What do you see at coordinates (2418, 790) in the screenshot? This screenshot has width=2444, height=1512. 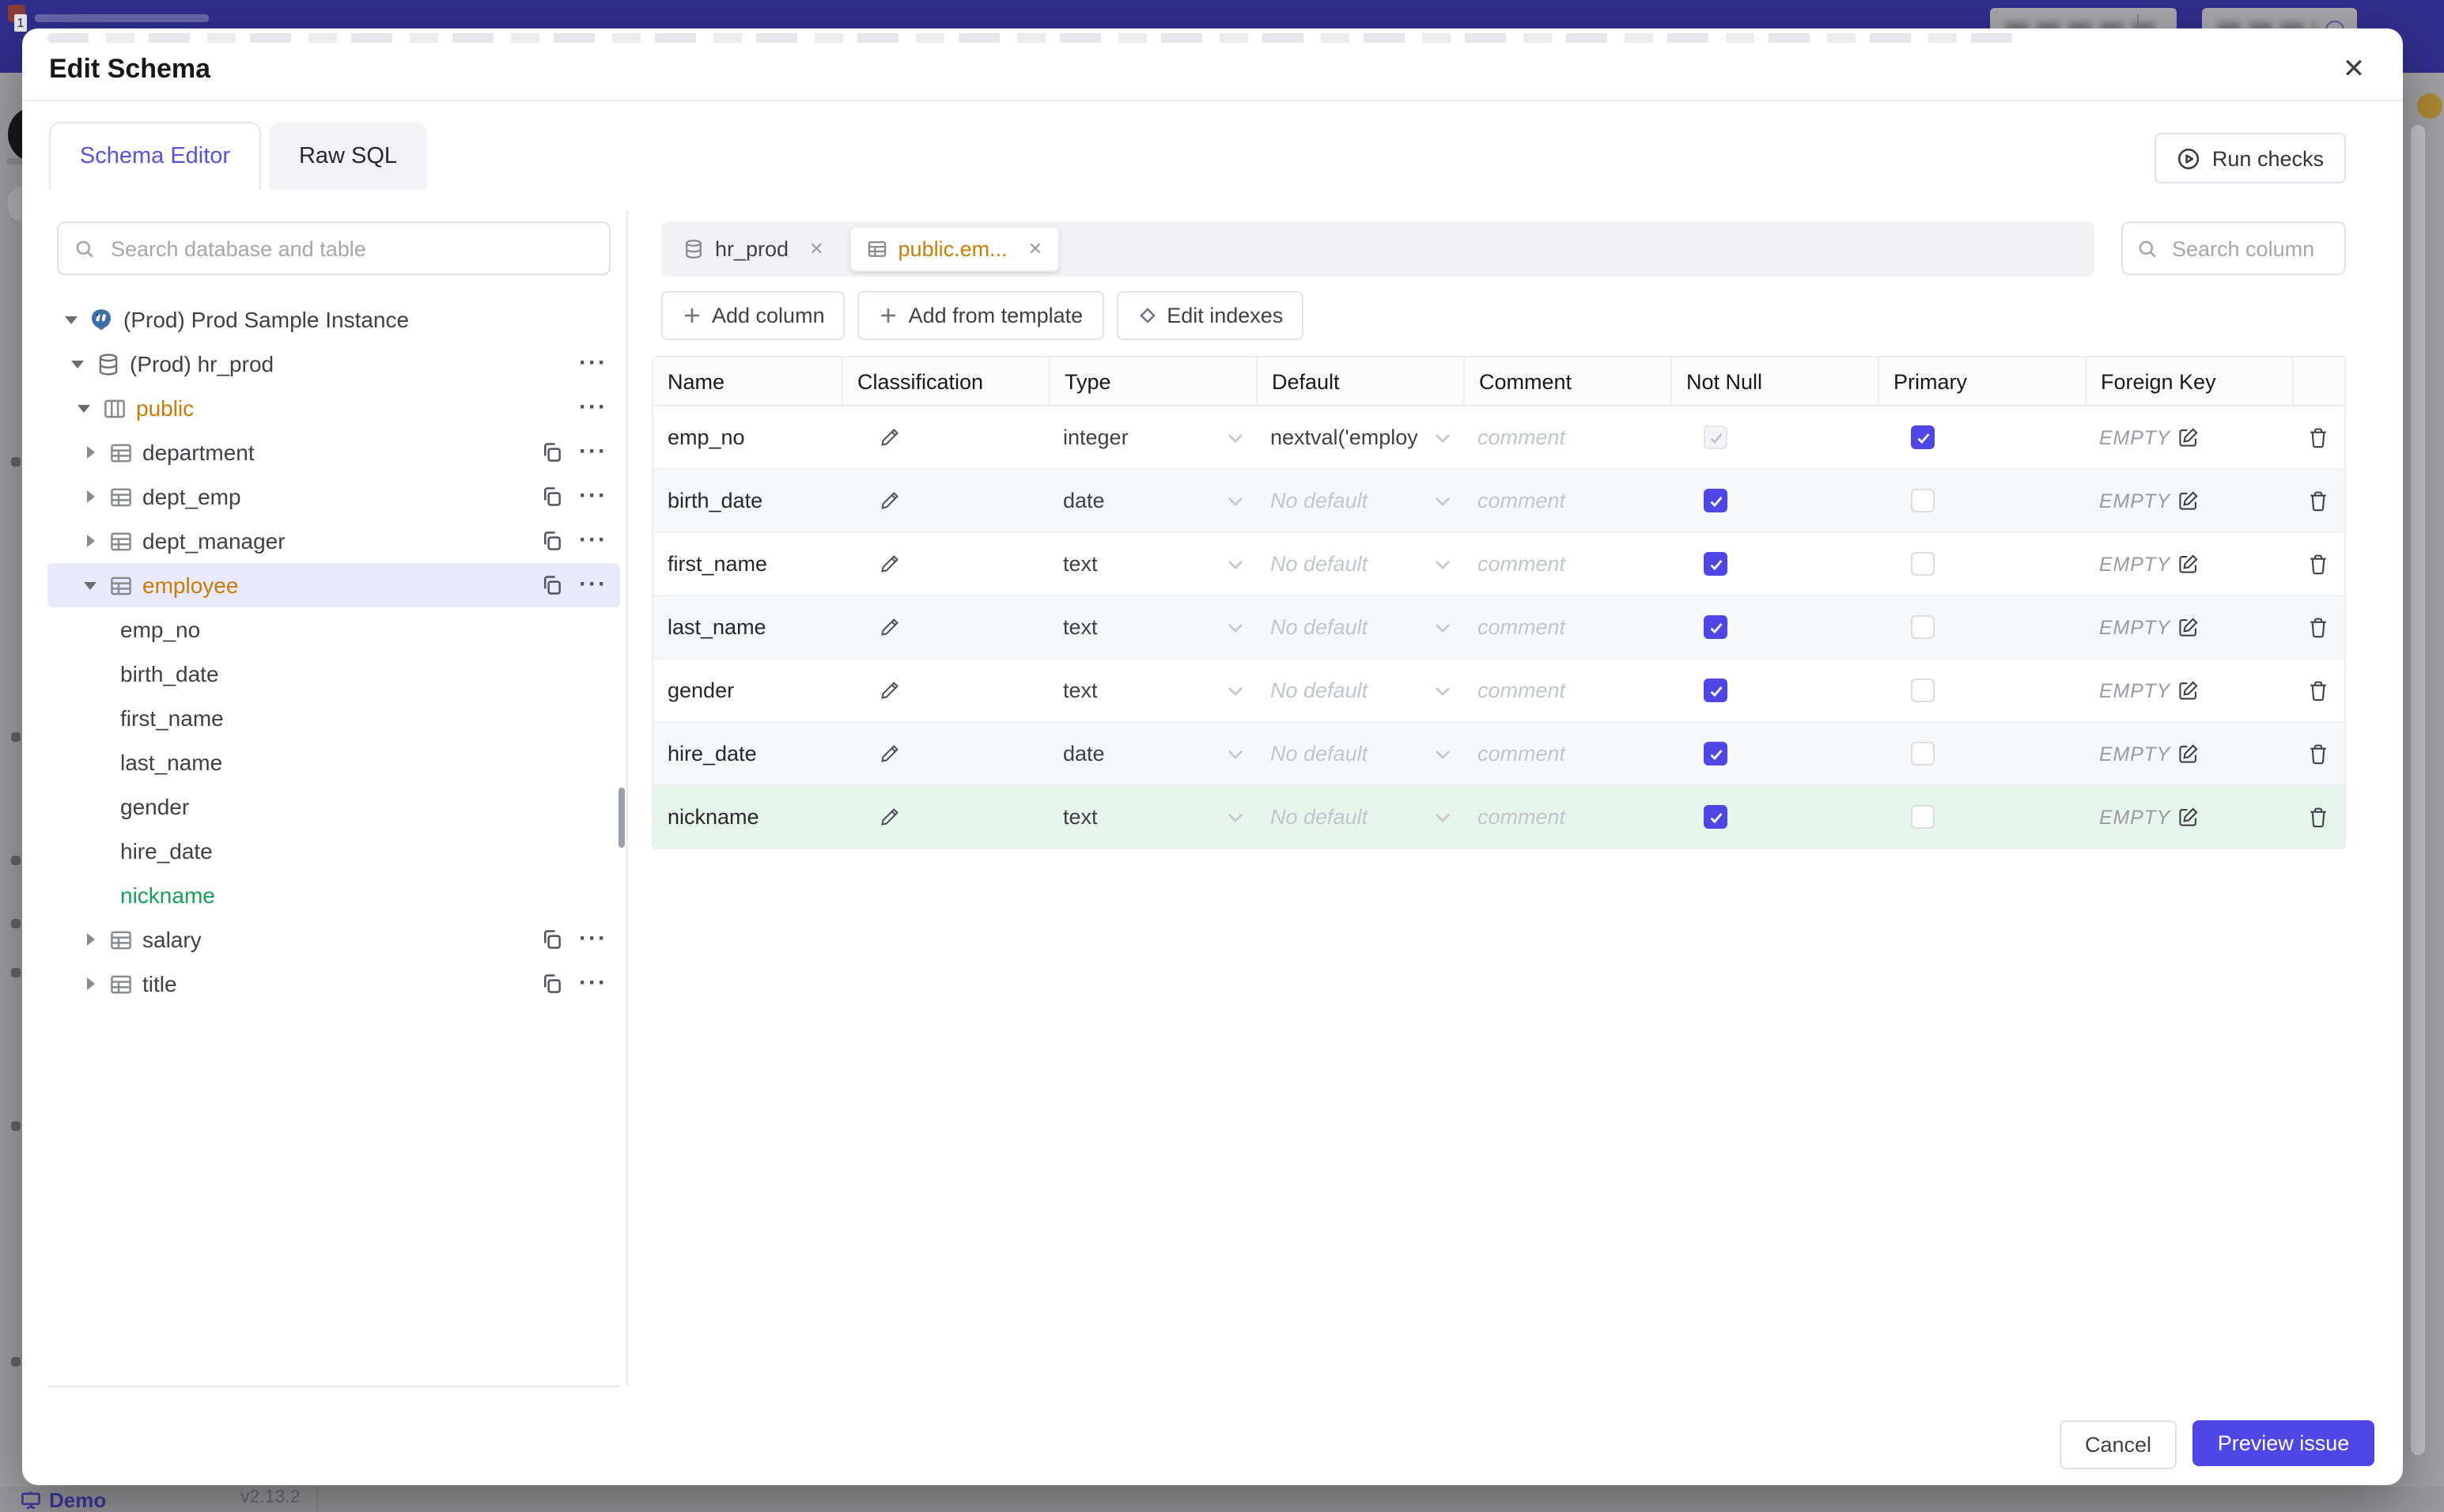 I see `page-scrollbar-thumb` at bounding box center [2418, 790].